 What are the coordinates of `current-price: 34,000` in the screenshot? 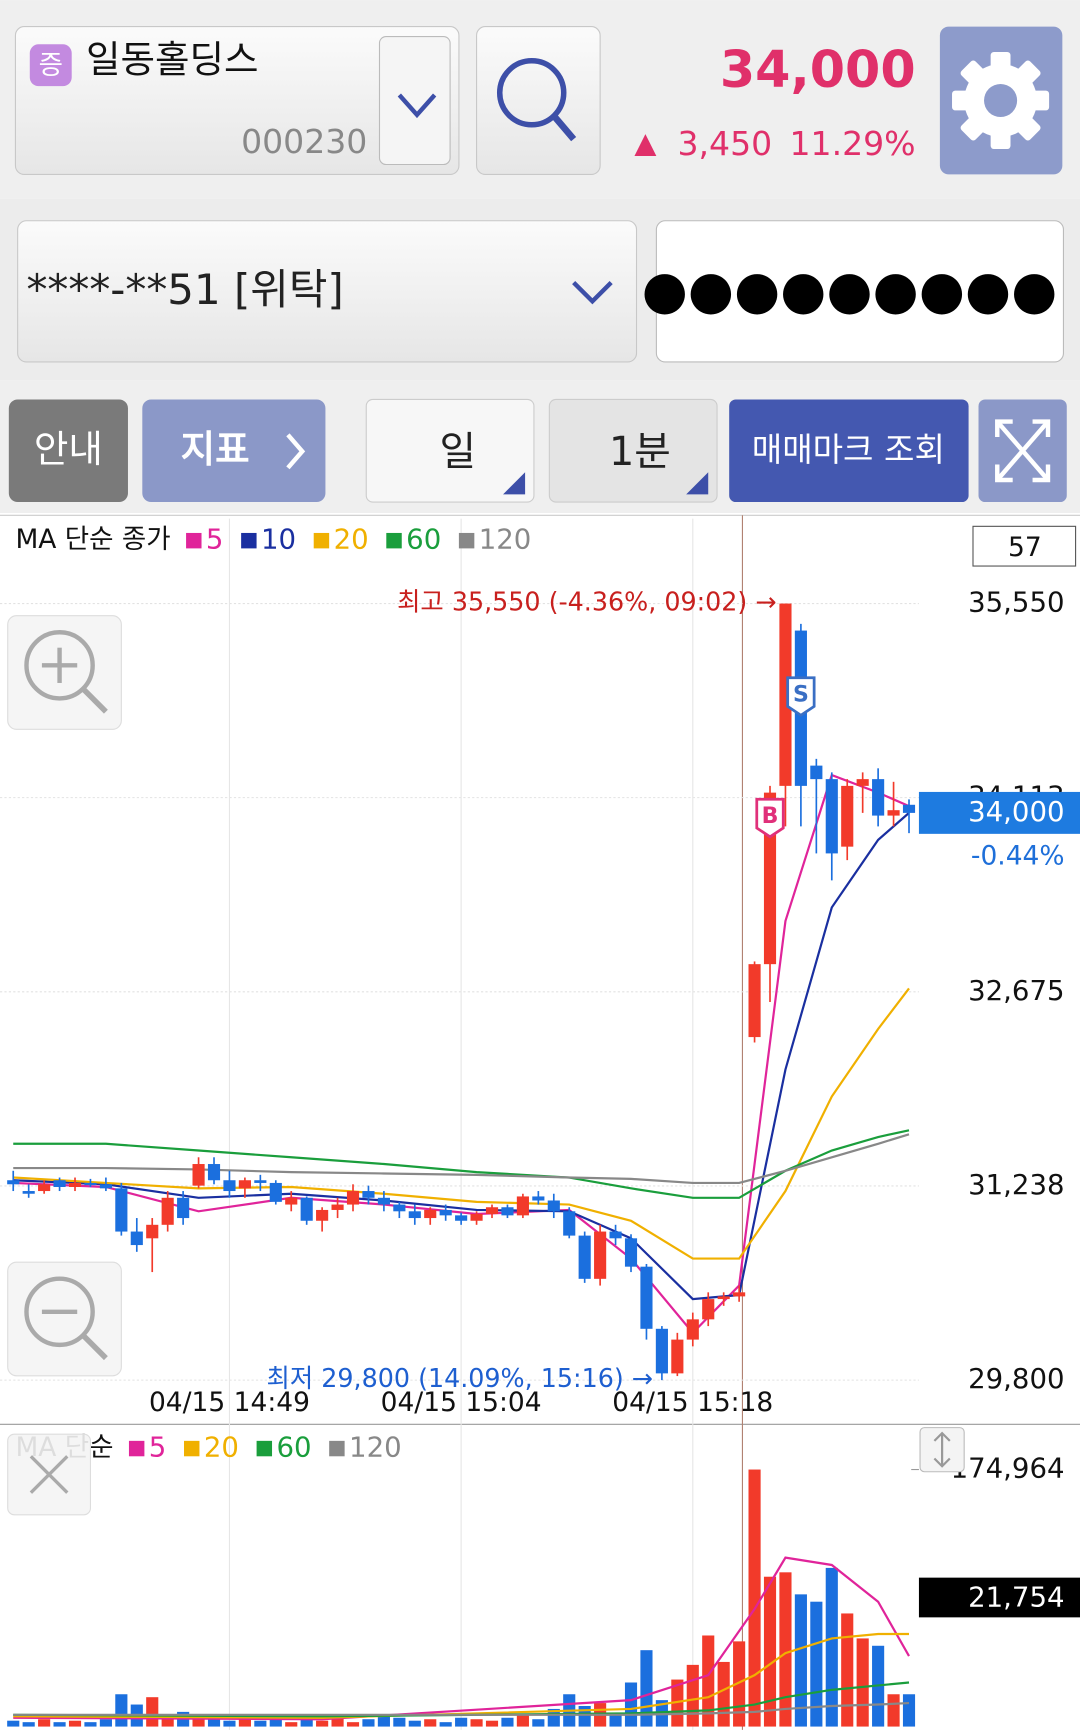 It's located at (818, 69).